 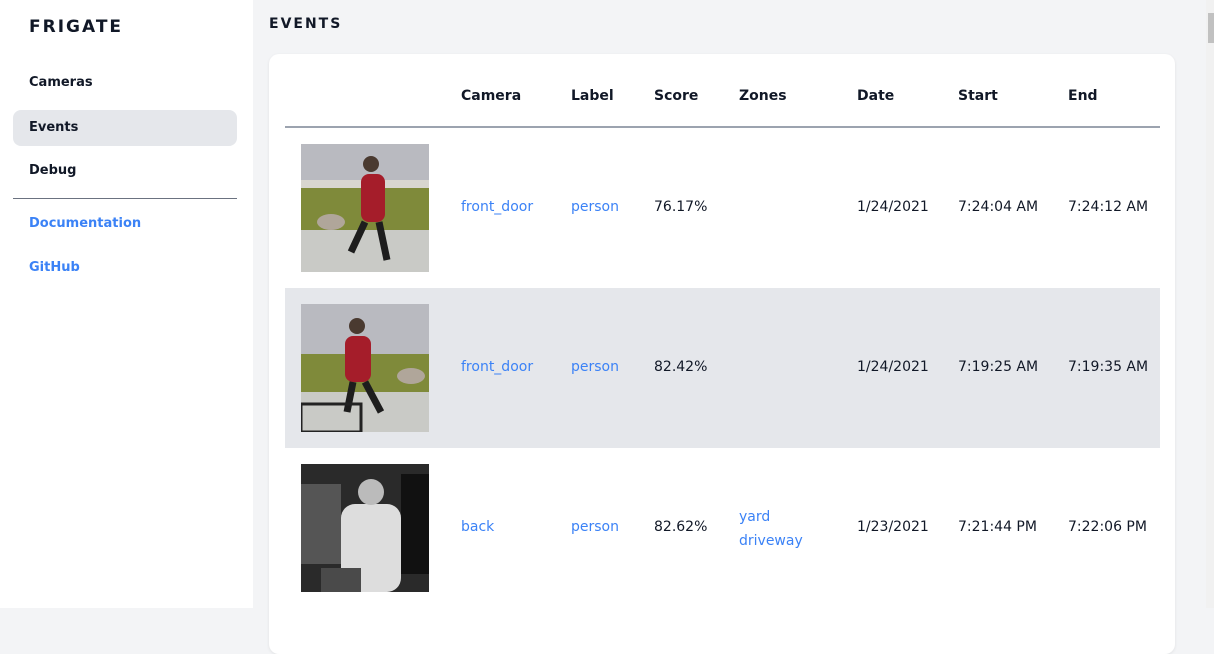 I want to click on camera-link: back, so click(x=478, y=527).